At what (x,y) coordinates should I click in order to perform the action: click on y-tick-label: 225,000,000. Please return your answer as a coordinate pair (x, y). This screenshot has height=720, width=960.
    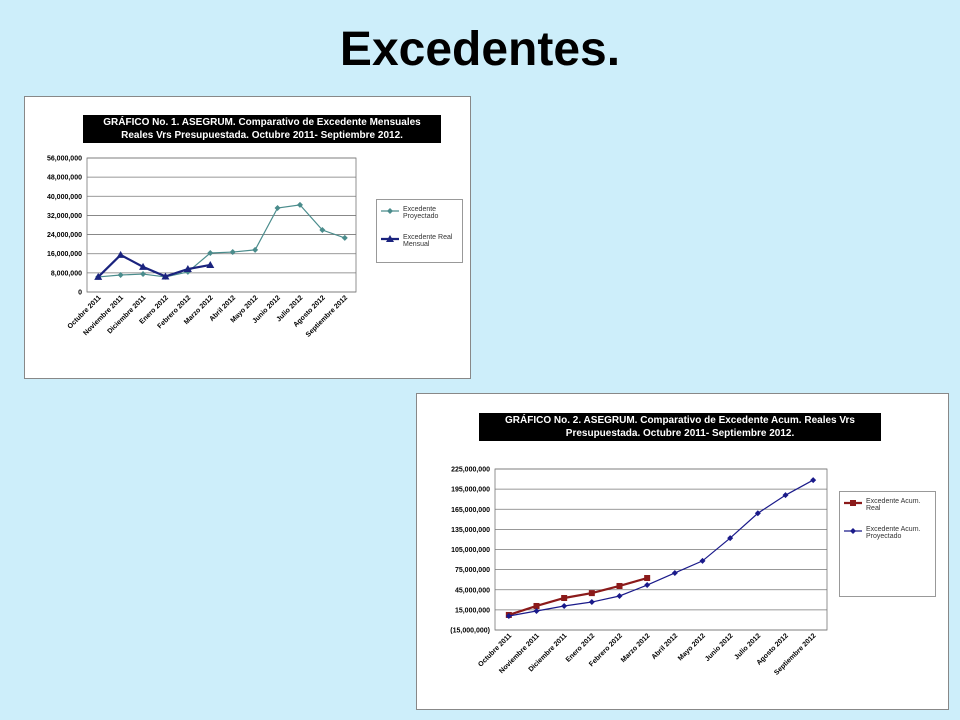
    Looking at the image, I should click on (470, 470).